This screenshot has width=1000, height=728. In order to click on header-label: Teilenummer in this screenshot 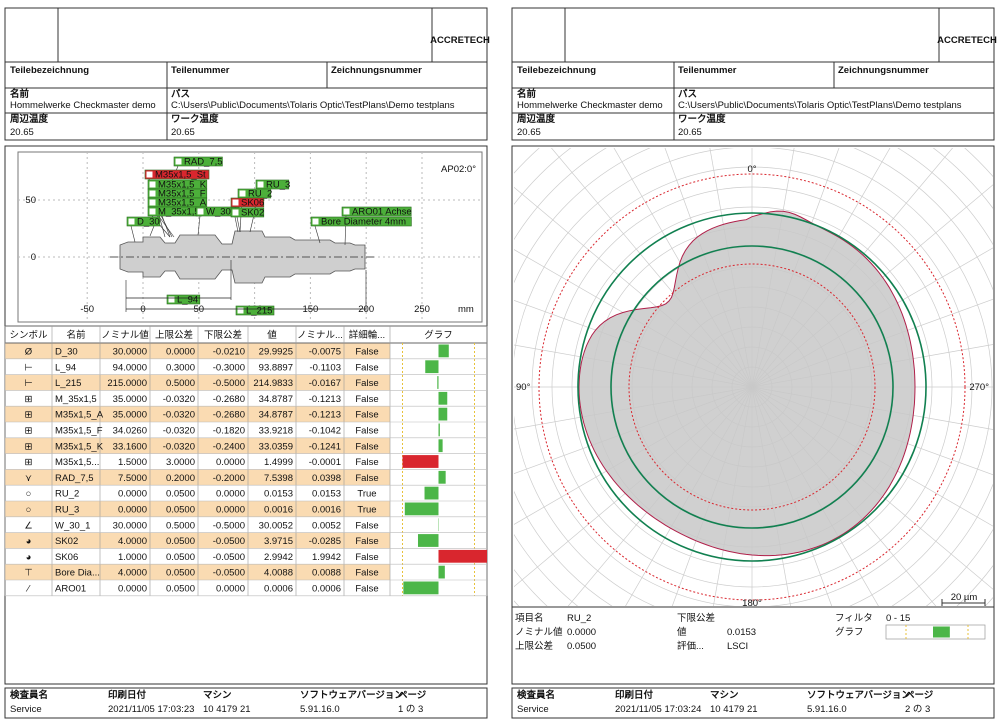, I will do `click(200, 70)`.